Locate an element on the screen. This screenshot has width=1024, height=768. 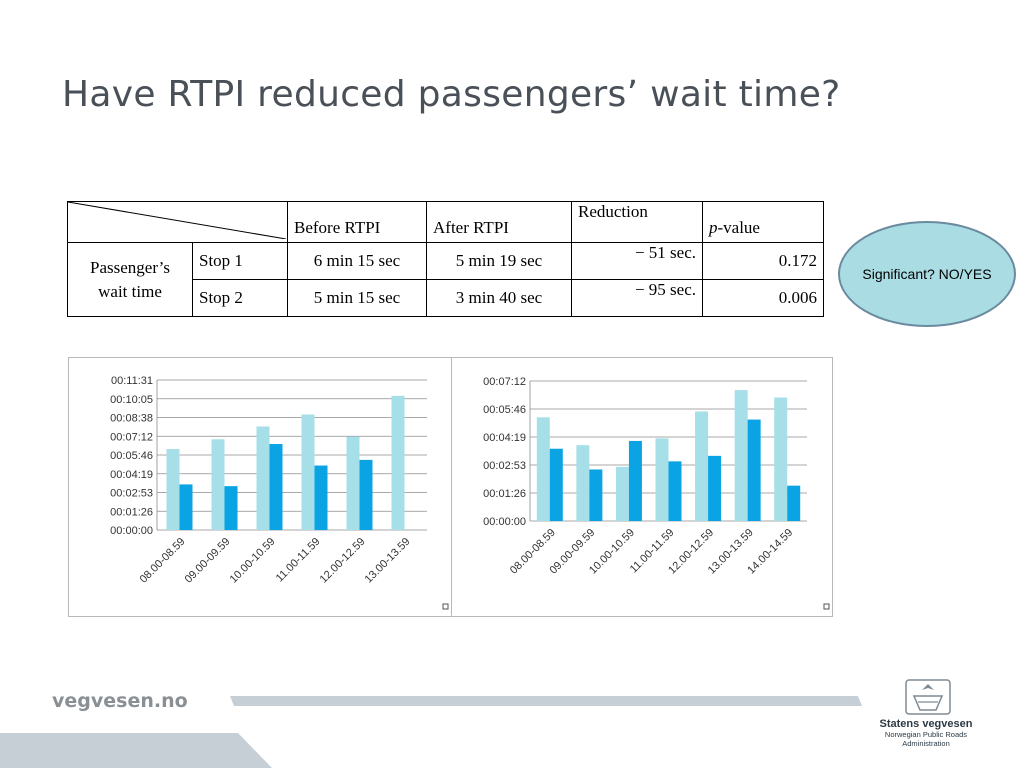
pvalue-value: 0.172 is located at coordinates (763, 261).